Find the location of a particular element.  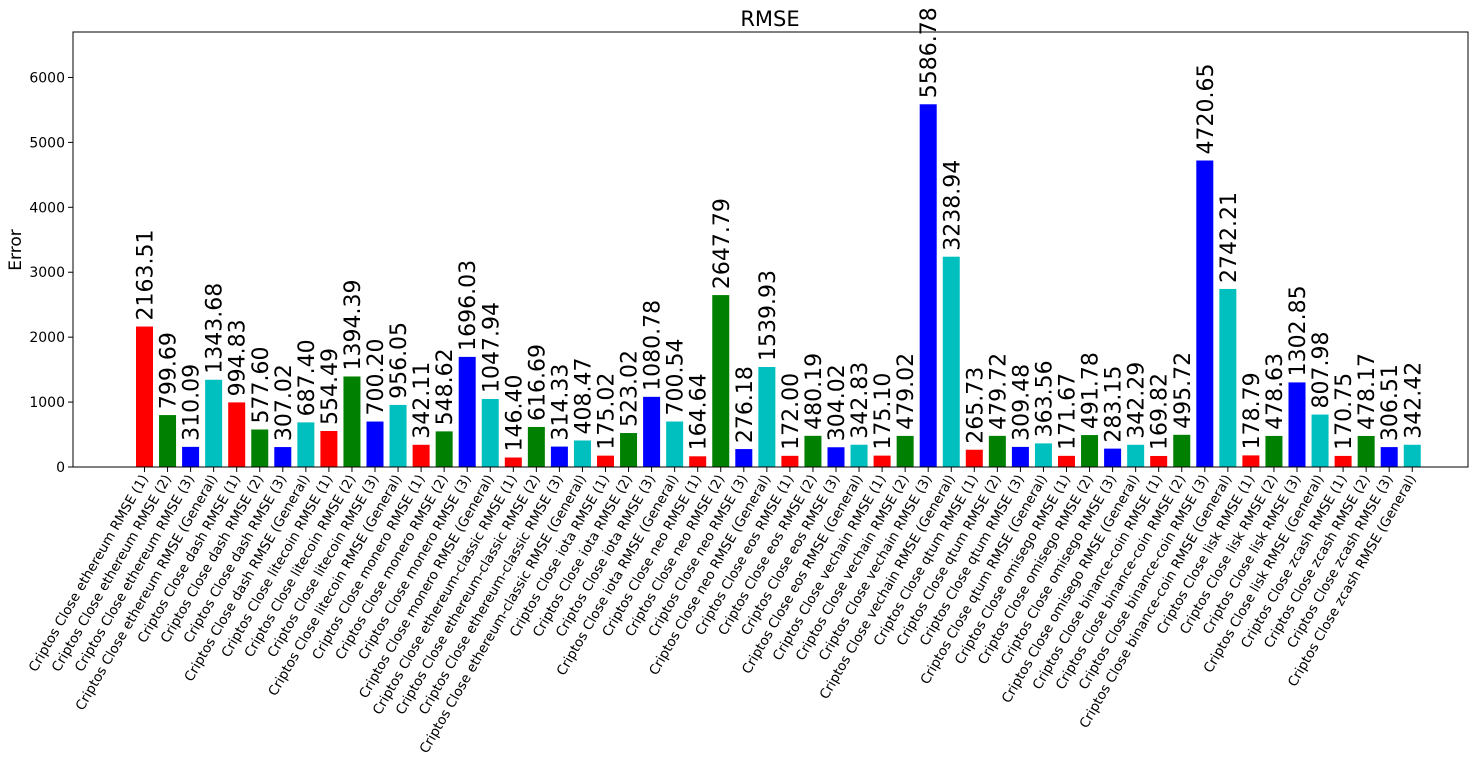

bar-value-label: 2163.51 is located at coordinates (146, 275).